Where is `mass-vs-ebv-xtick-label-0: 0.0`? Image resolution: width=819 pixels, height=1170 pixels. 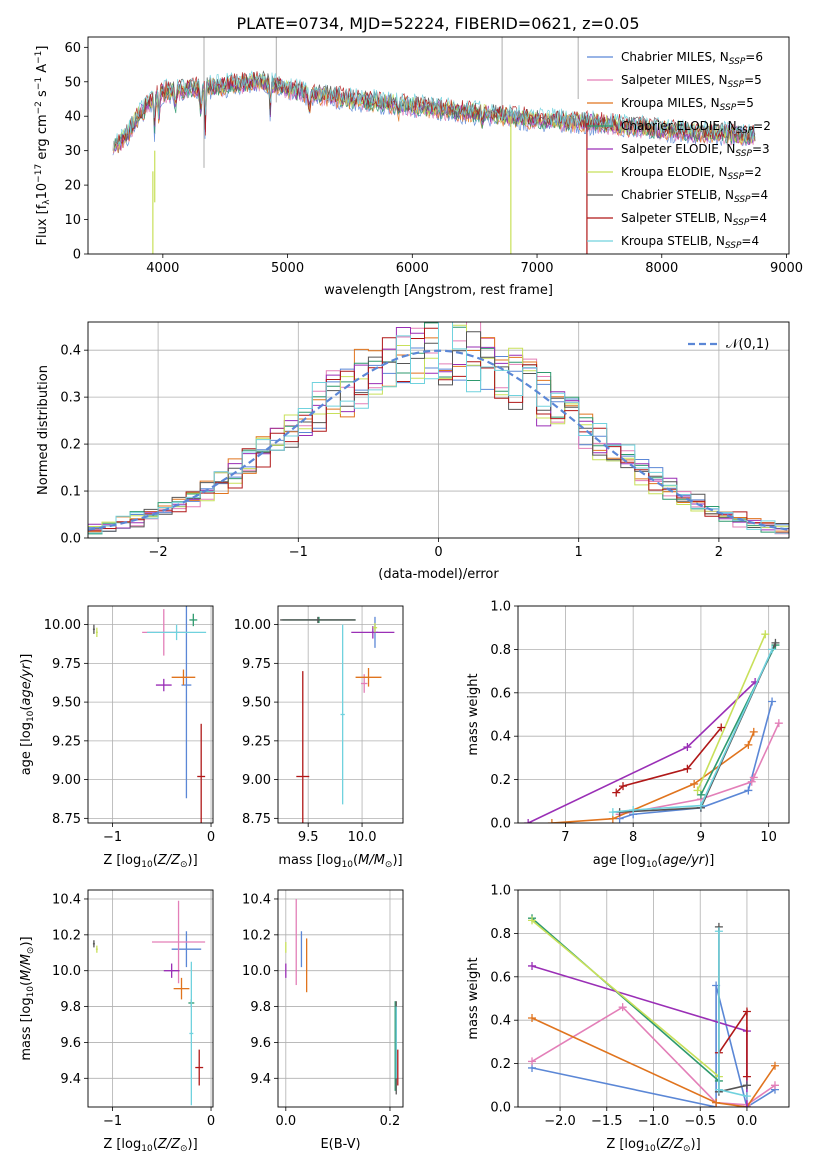 mass-vs-ebv-xtick-label-0: 0.0 is located at coordinates (285, 1121).